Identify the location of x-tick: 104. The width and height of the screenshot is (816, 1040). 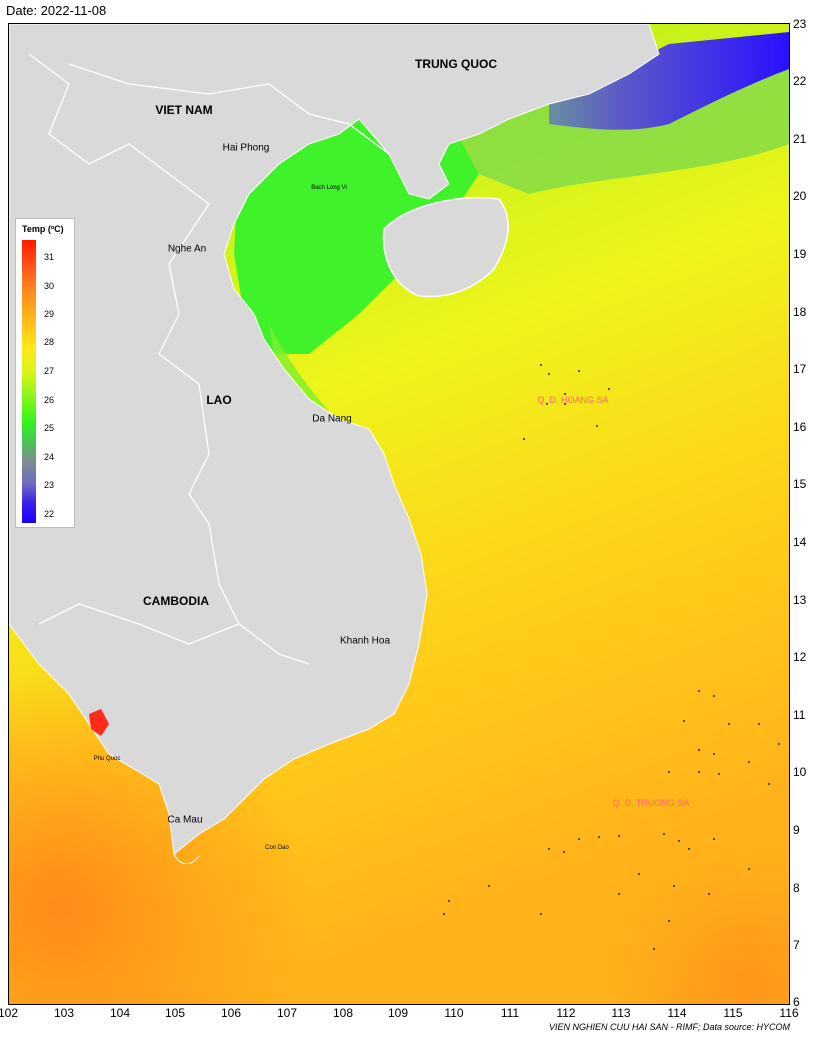
(120, 1013).